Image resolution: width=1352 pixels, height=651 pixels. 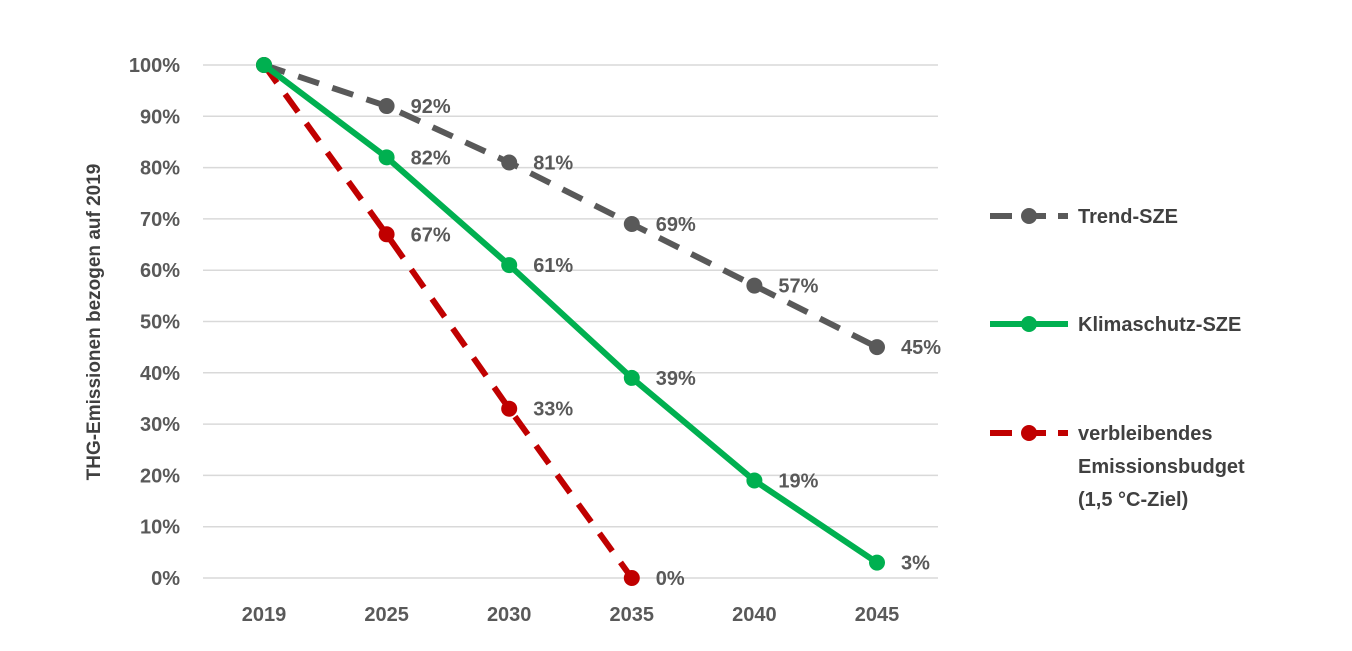 What do you see at coordinates (915, 564) in the screenshot?
I see `data-label: 3%` at bounding box center [915, 564].